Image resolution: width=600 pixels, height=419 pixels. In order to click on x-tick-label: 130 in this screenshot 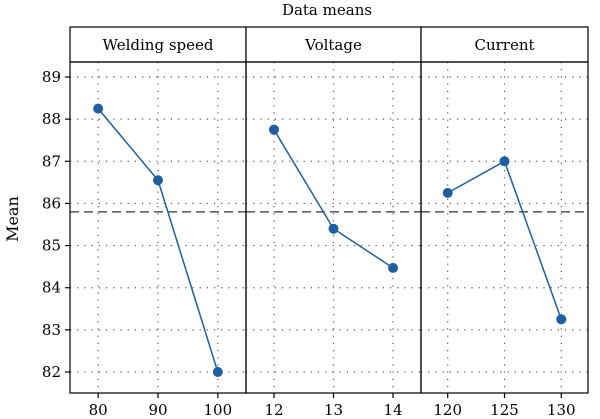, I will do `click(561, 410)`.